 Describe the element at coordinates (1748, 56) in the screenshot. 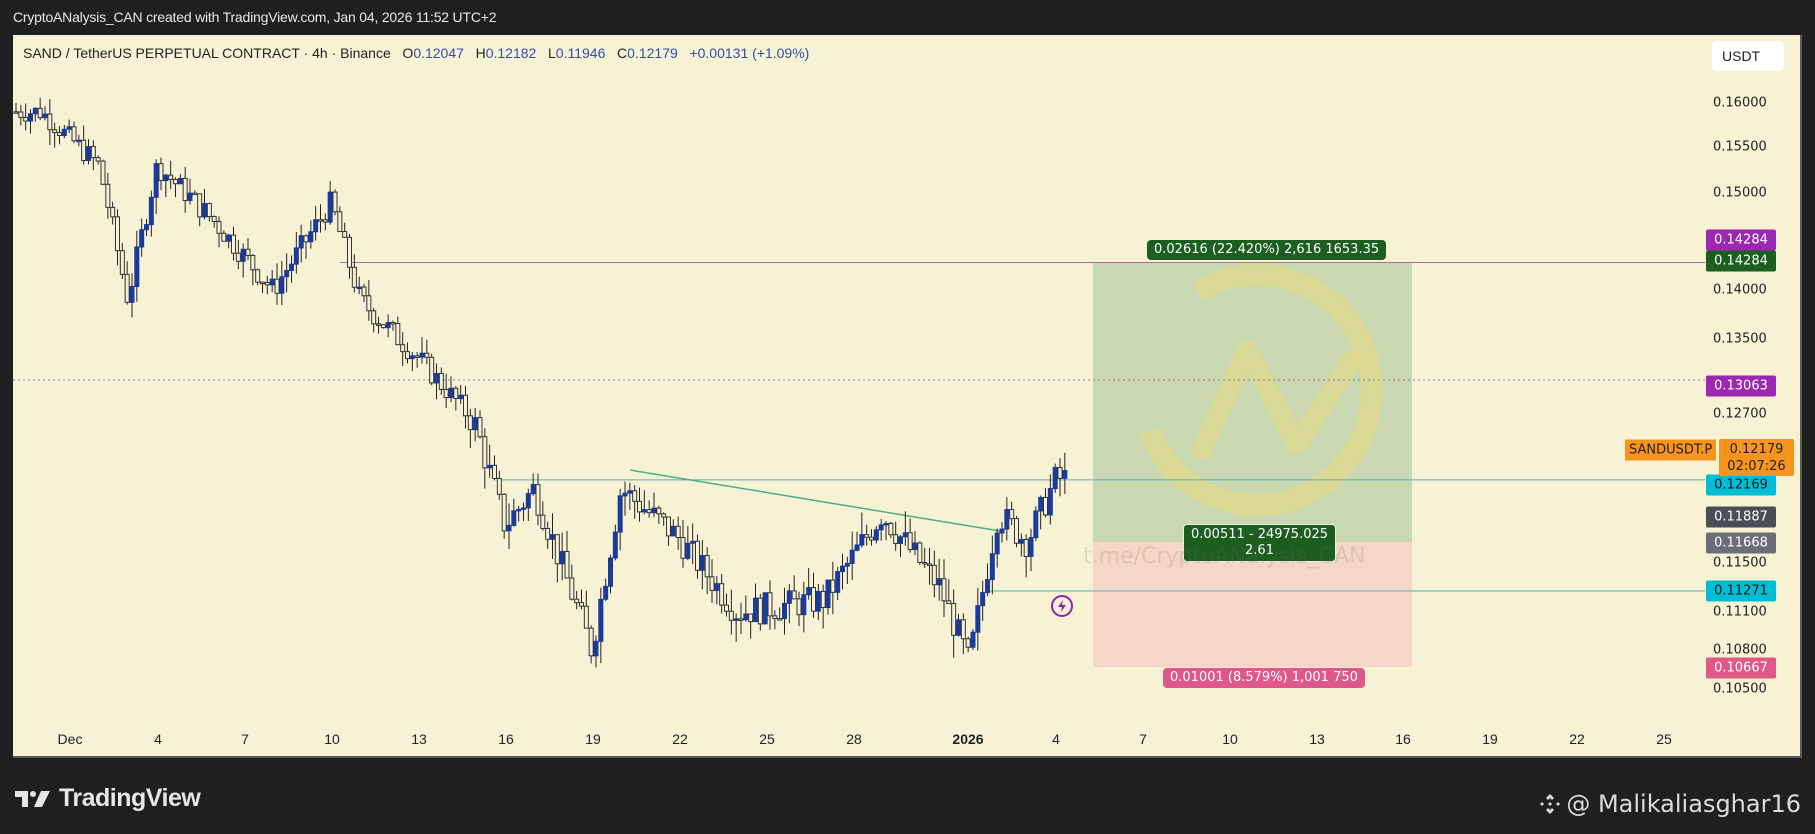

I see `currency-button: USDT` at that location.